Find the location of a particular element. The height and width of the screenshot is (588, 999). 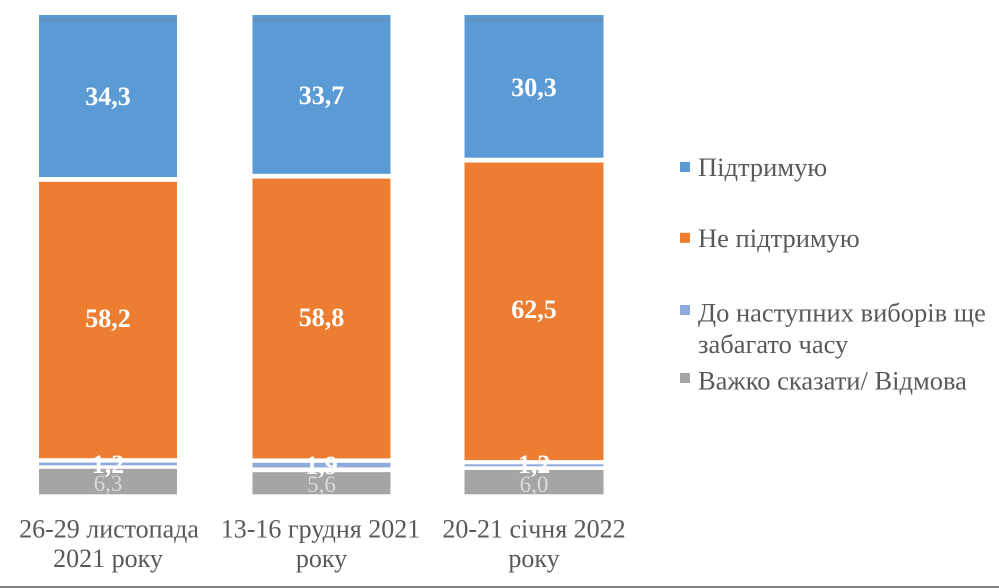

svg-text: 6,0 is located at coordinates (534, 484).